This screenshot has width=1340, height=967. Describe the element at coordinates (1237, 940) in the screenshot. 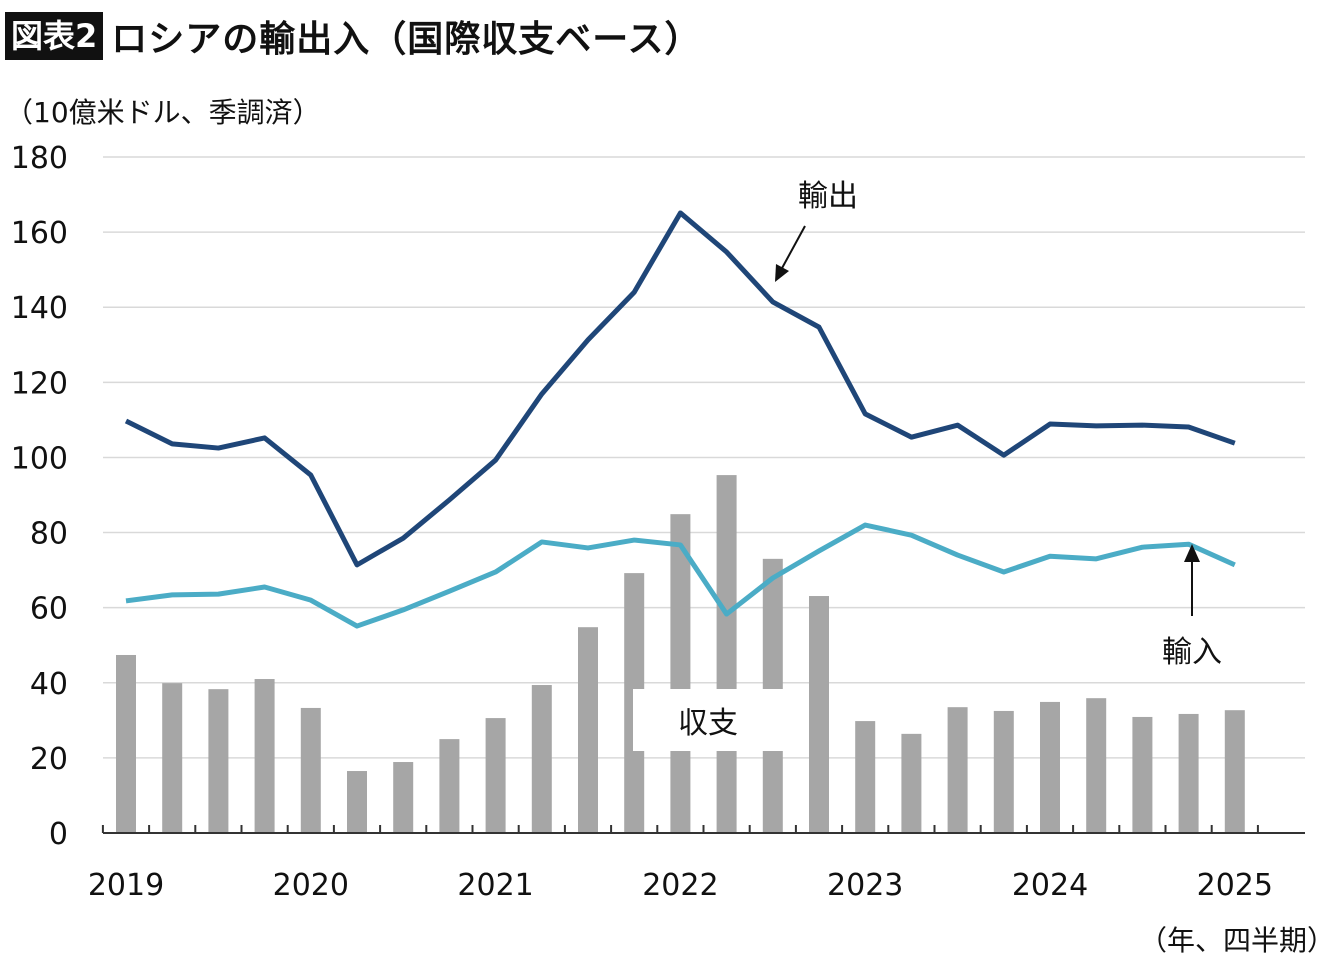

I see `x-axis-label: （年、四半期）` at that location.